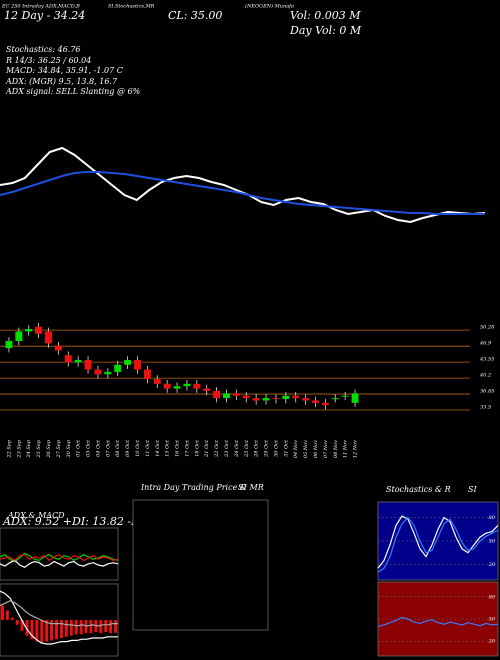  What do you see at coordinates (286, 448) in the screenshot?
I see `x-tick-label: 31 Oct` at bounding box center [286, 448].